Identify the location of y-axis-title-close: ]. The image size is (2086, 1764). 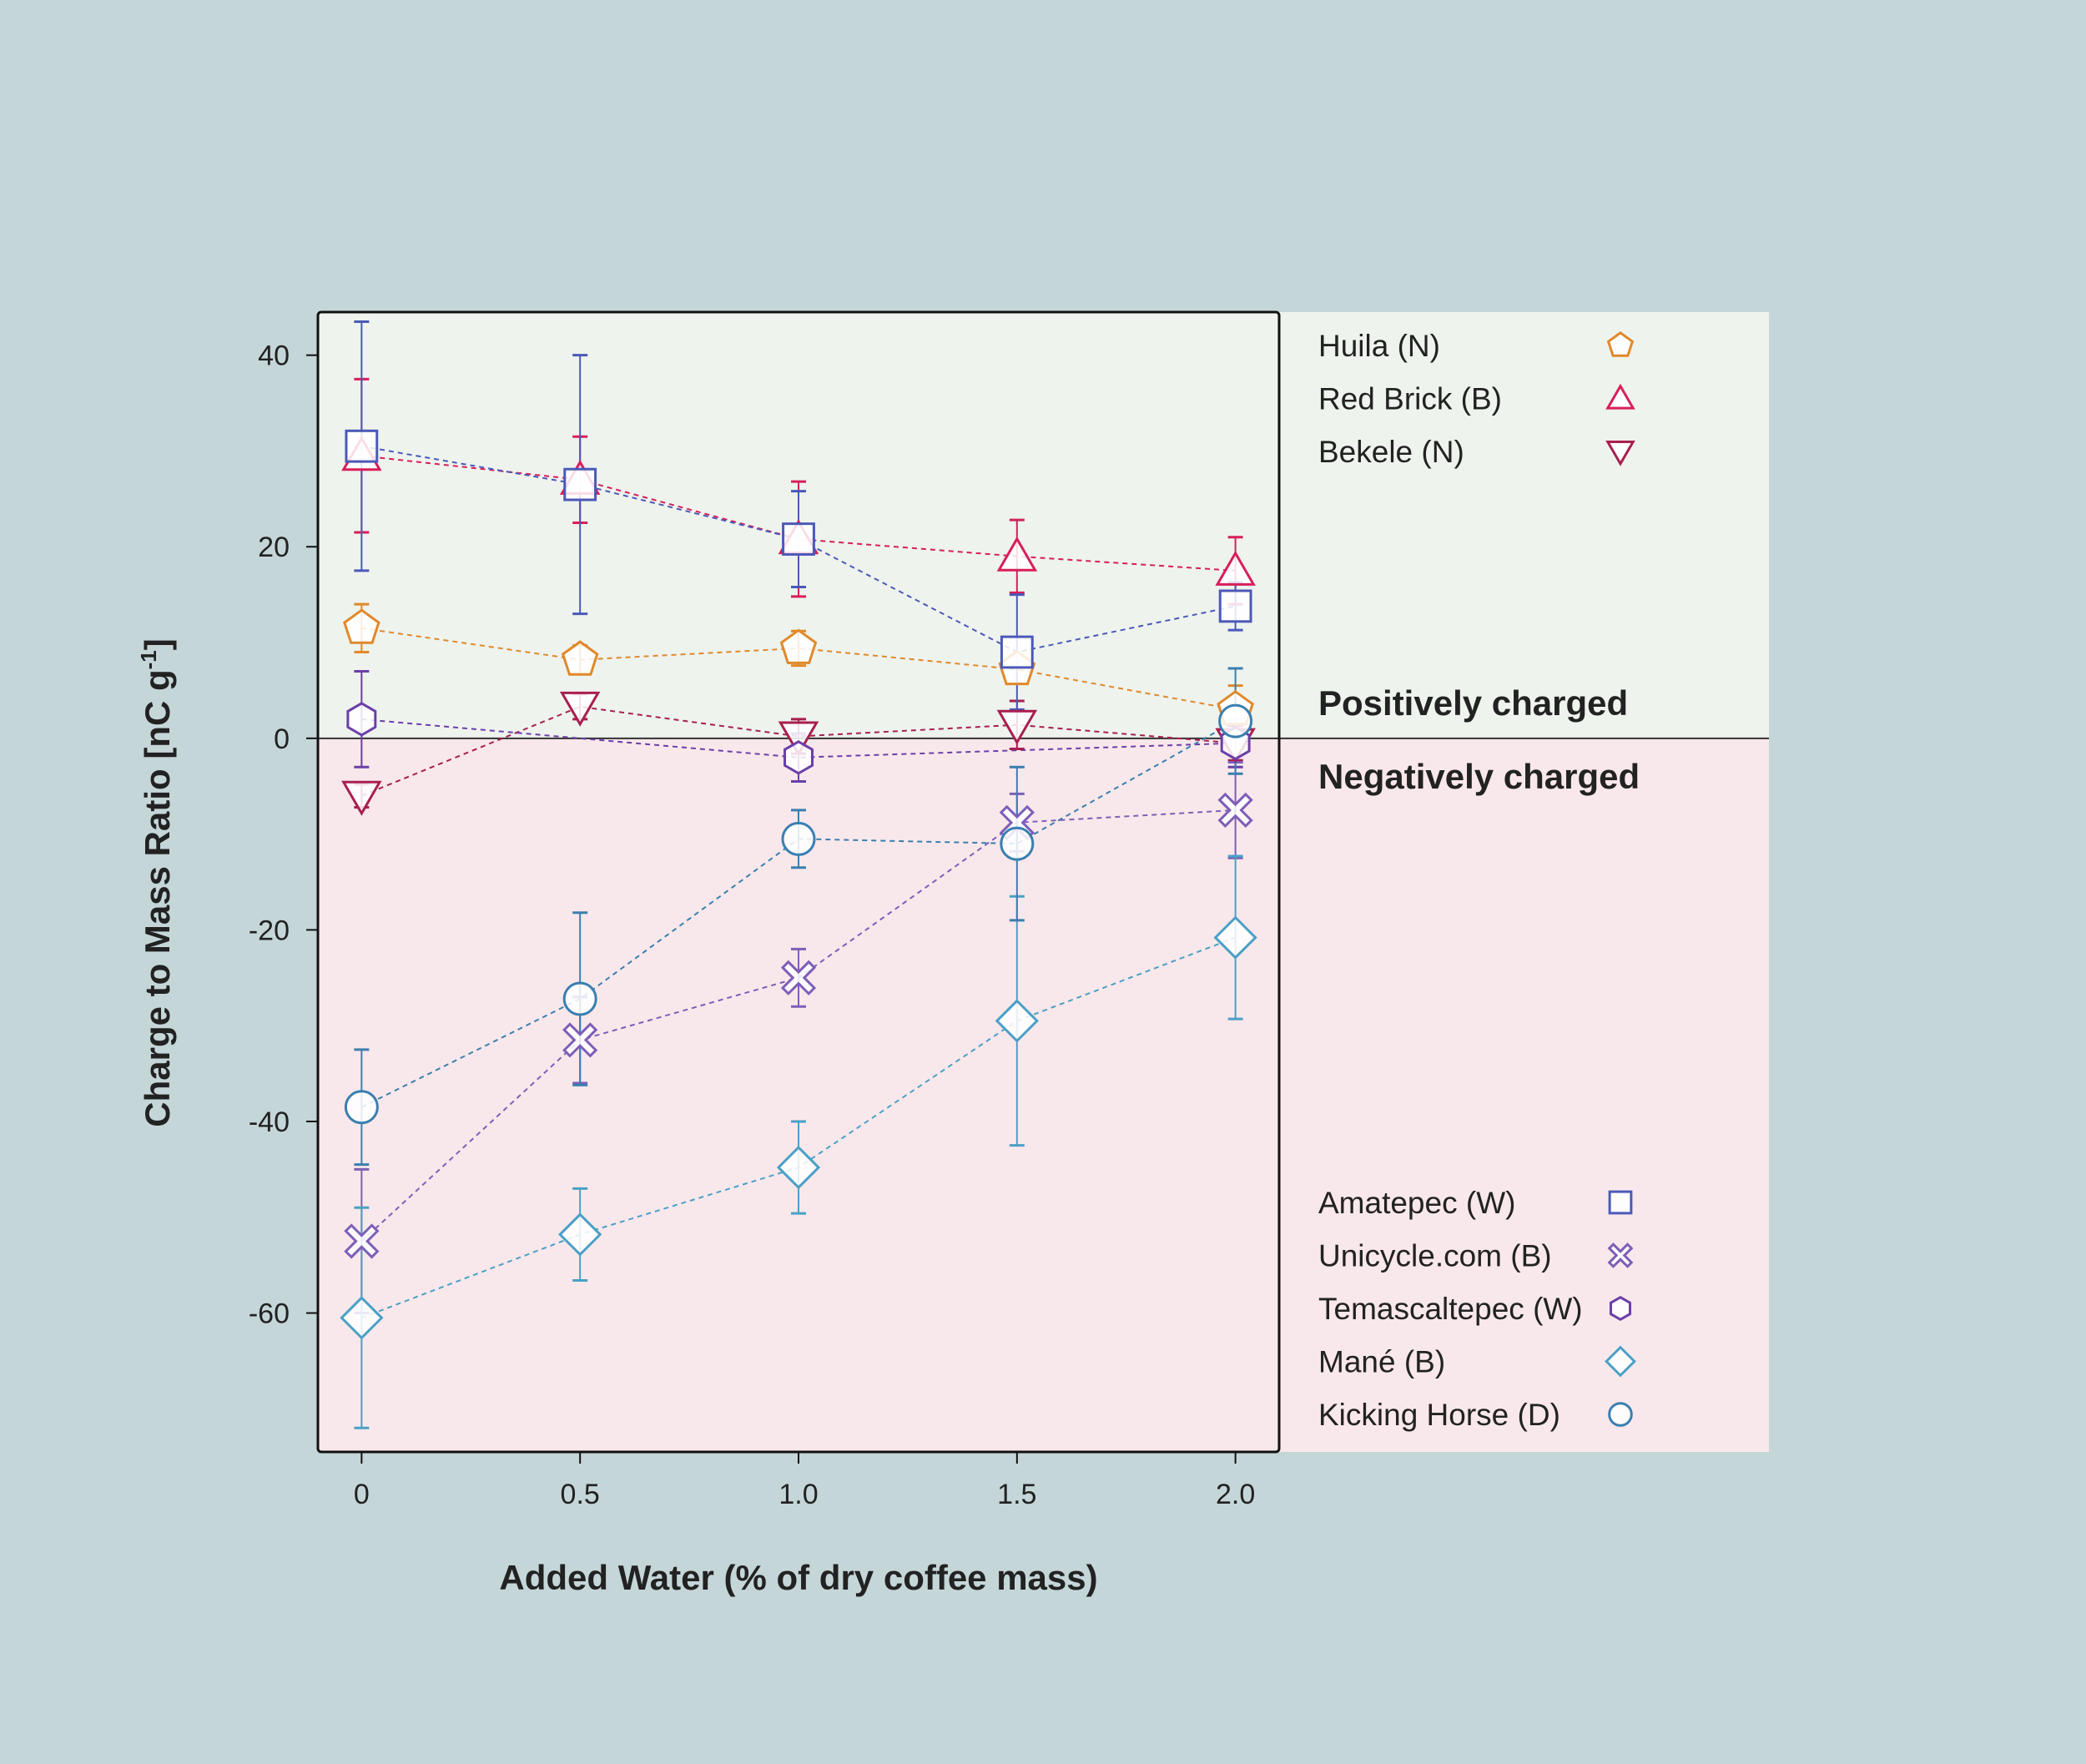
(158, 644).